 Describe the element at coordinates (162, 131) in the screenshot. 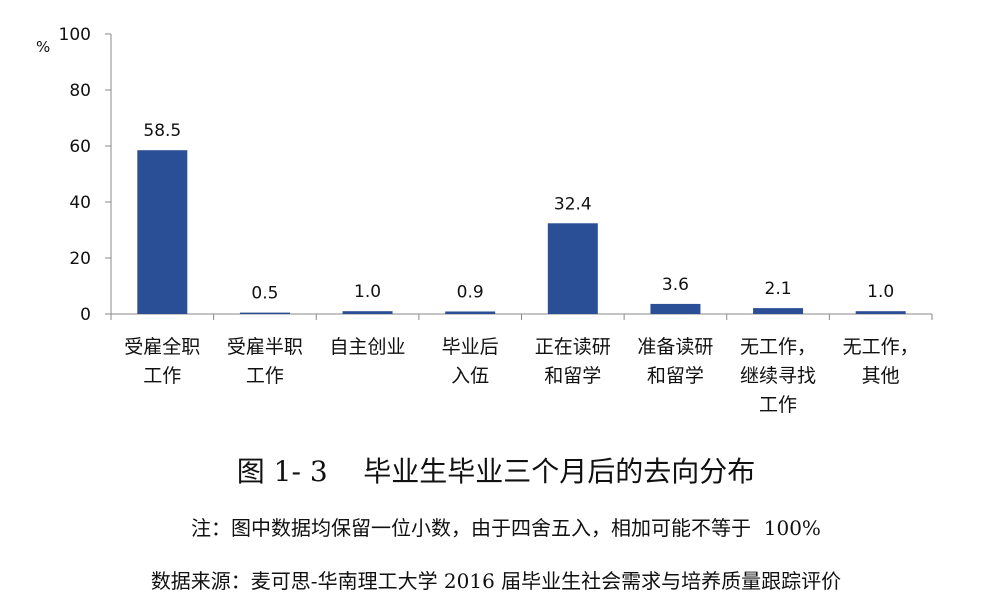

I see `bar-value-label: 58.5` at that location.